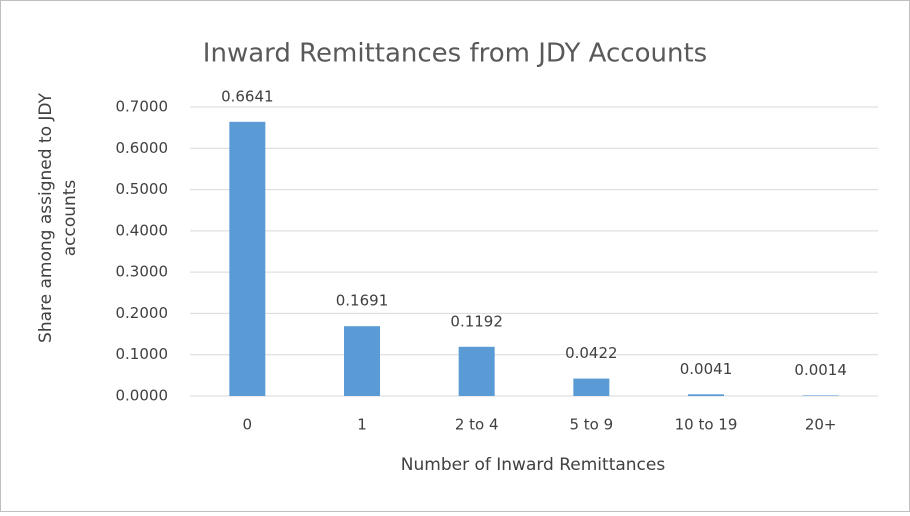  I want to click on x-tick-label: 2 to 4, so click(477, 425).